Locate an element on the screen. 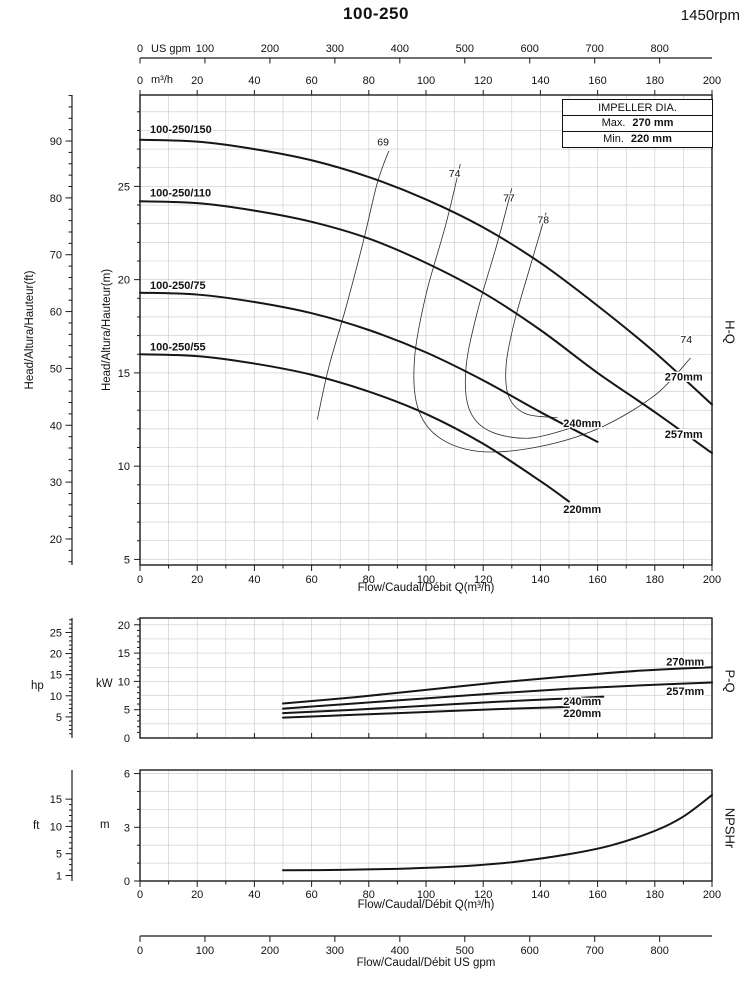 The height and width of the screenshot is (1000, 752). svg-text: 50 is located at coordinates (56, 369).